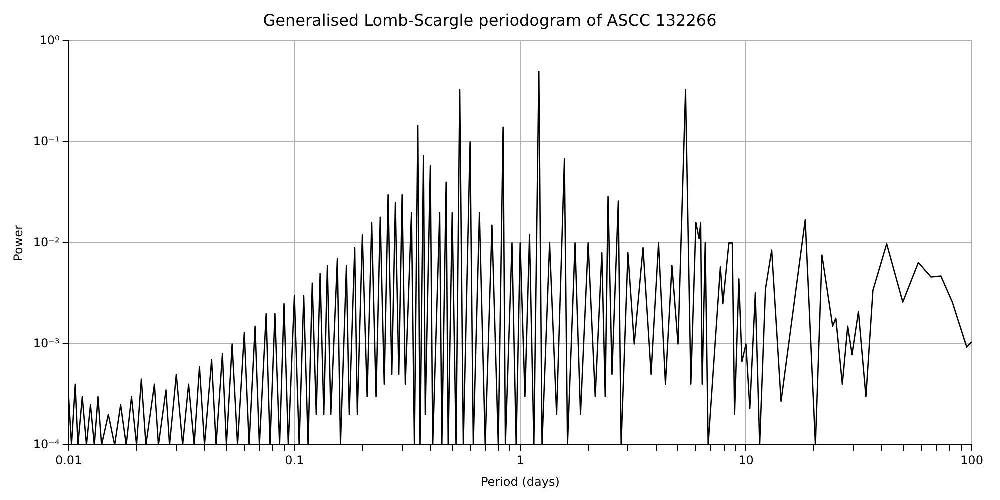 This screenshot has width=1000, height=500. What do you see at coordinates (490, 20) in the screenshot?
I see `chart-title: Generalised Lomb-Scargle periodogram of ASCC 132266` at bounding box center [490, 20].